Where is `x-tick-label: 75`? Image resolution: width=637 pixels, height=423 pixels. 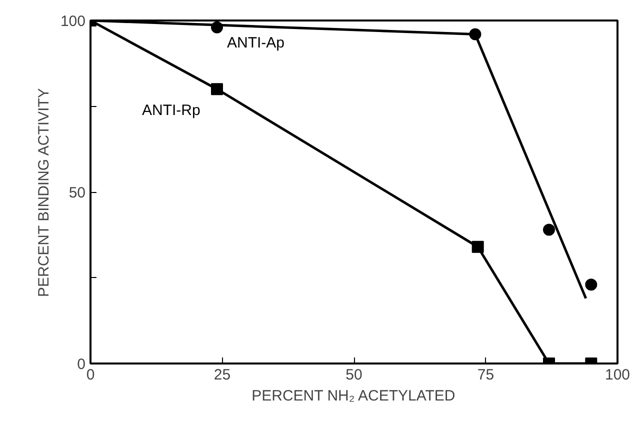
x-tick-label: 75 is located at coordinates (485, 375).